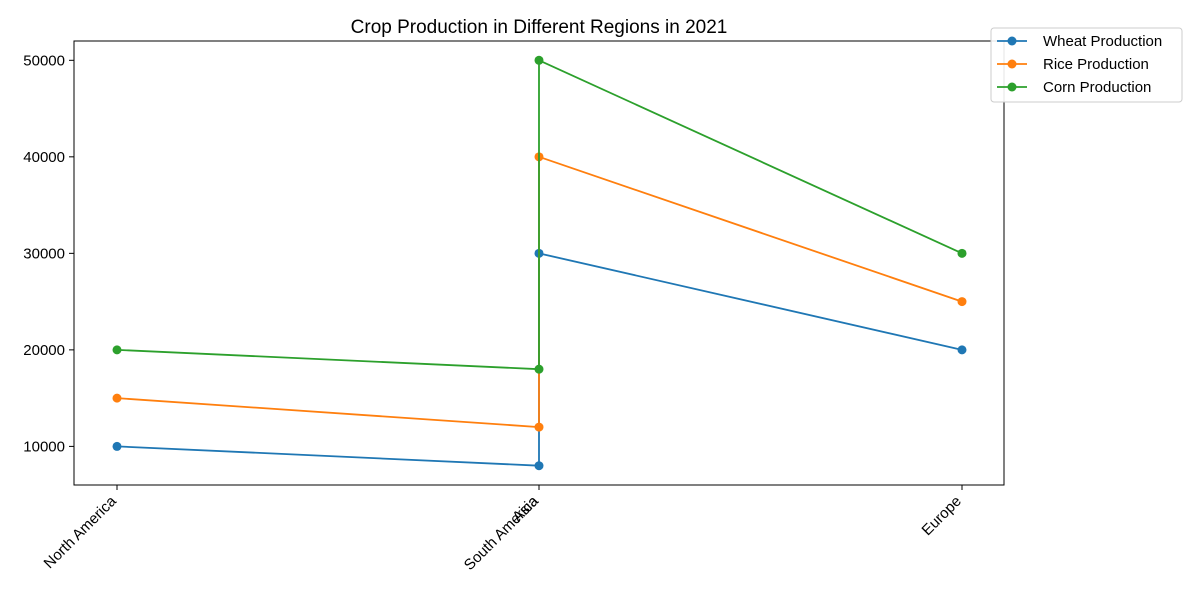 Image resolution: width=1200 pixels, height=600 pixels. I want to click on x-tick-label: Europe, so click(942, 516).